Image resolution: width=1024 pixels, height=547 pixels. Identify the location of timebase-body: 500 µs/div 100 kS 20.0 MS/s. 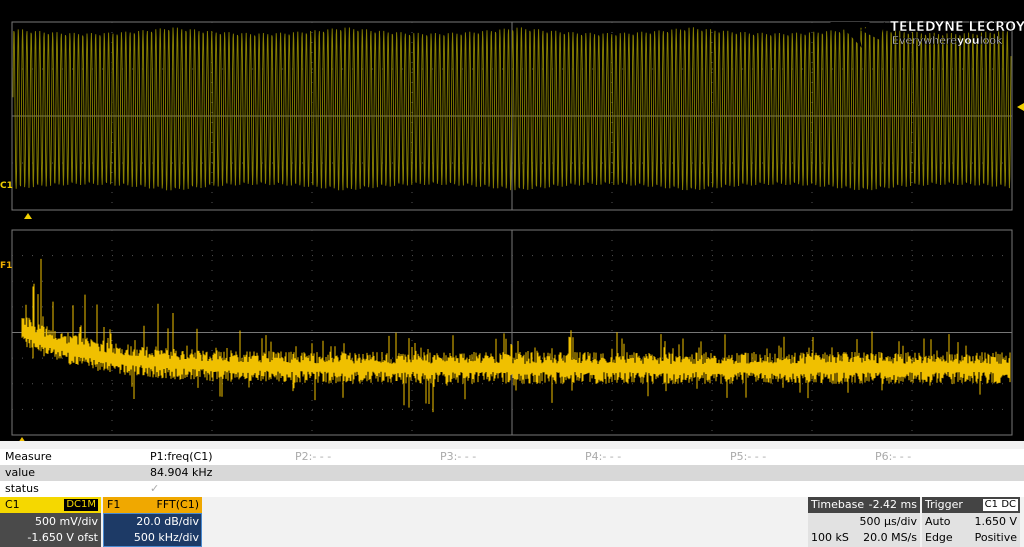
(864, 530).